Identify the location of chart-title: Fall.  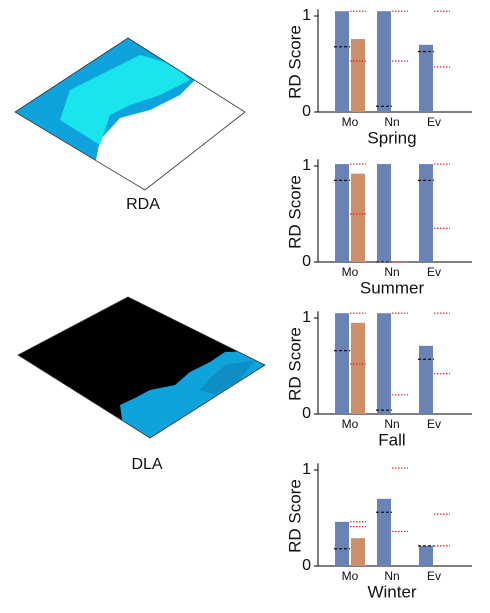
(391, 439).